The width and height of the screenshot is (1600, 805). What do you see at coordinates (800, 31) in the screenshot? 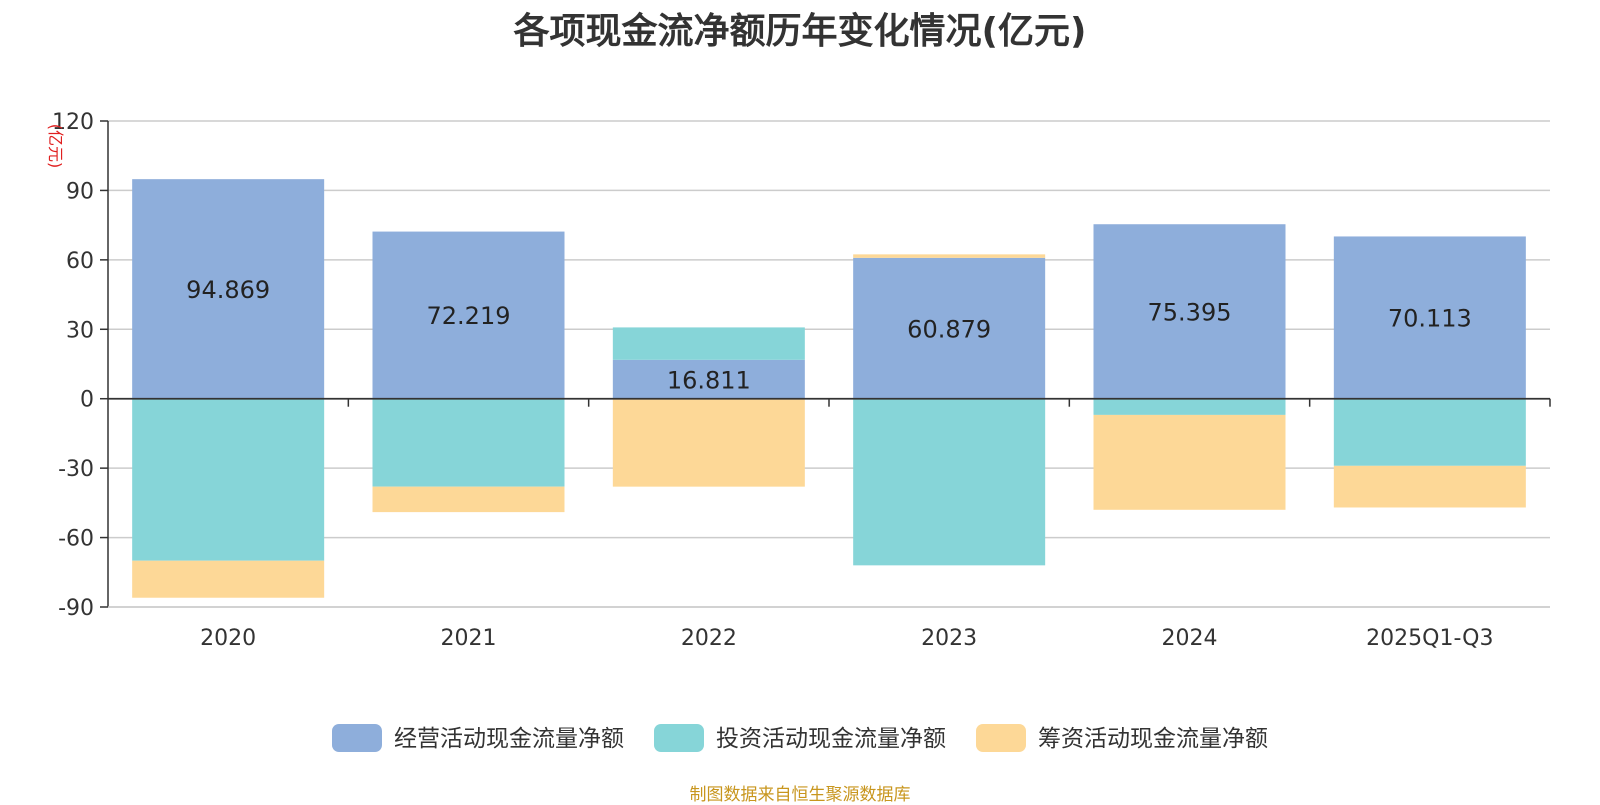
I see `chart-title: 各项现金流净额历年变化情况(亿元)` at bounding box center [800, 31].